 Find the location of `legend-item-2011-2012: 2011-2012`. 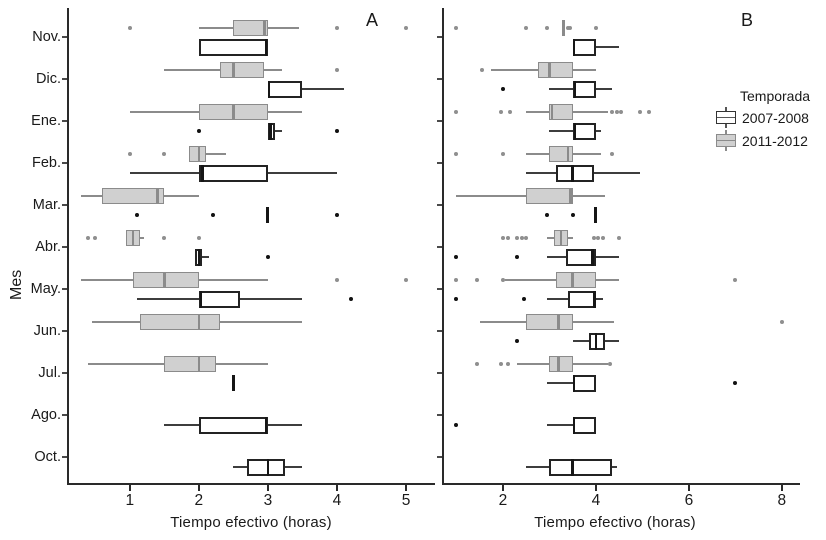

legend-item-2011-2012: 2011-2012 is located at coordinates (770, 140).